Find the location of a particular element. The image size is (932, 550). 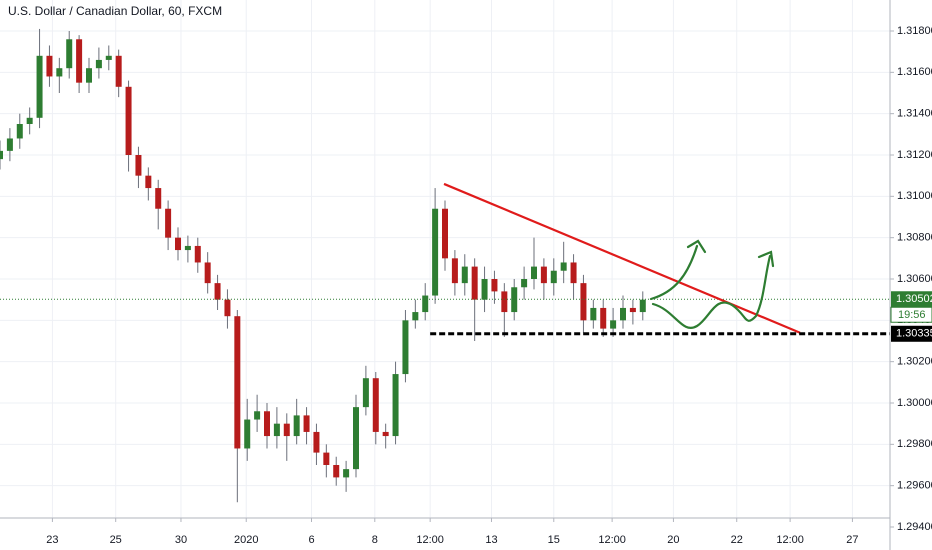

arrow-wave-head is located at coordinates (766, 259).